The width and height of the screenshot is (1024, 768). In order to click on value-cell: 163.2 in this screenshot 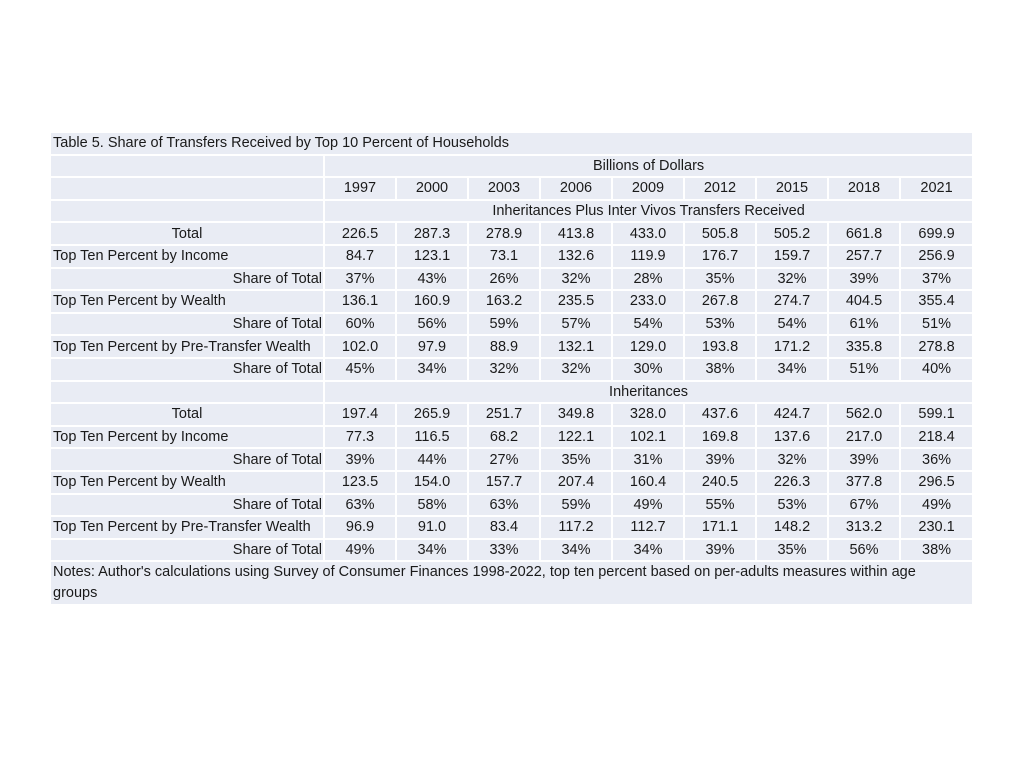, I will do `click(504, 301)`.